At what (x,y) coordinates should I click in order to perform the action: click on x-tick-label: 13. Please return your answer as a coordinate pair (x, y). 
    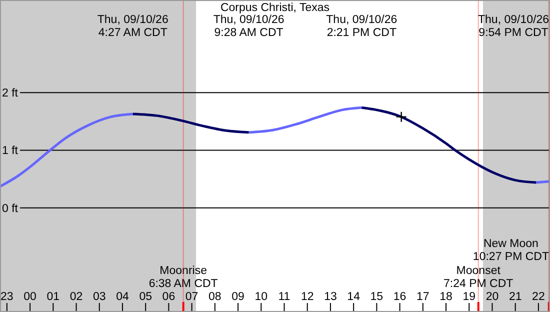
    Looking at the image, I should click on (330, 297).